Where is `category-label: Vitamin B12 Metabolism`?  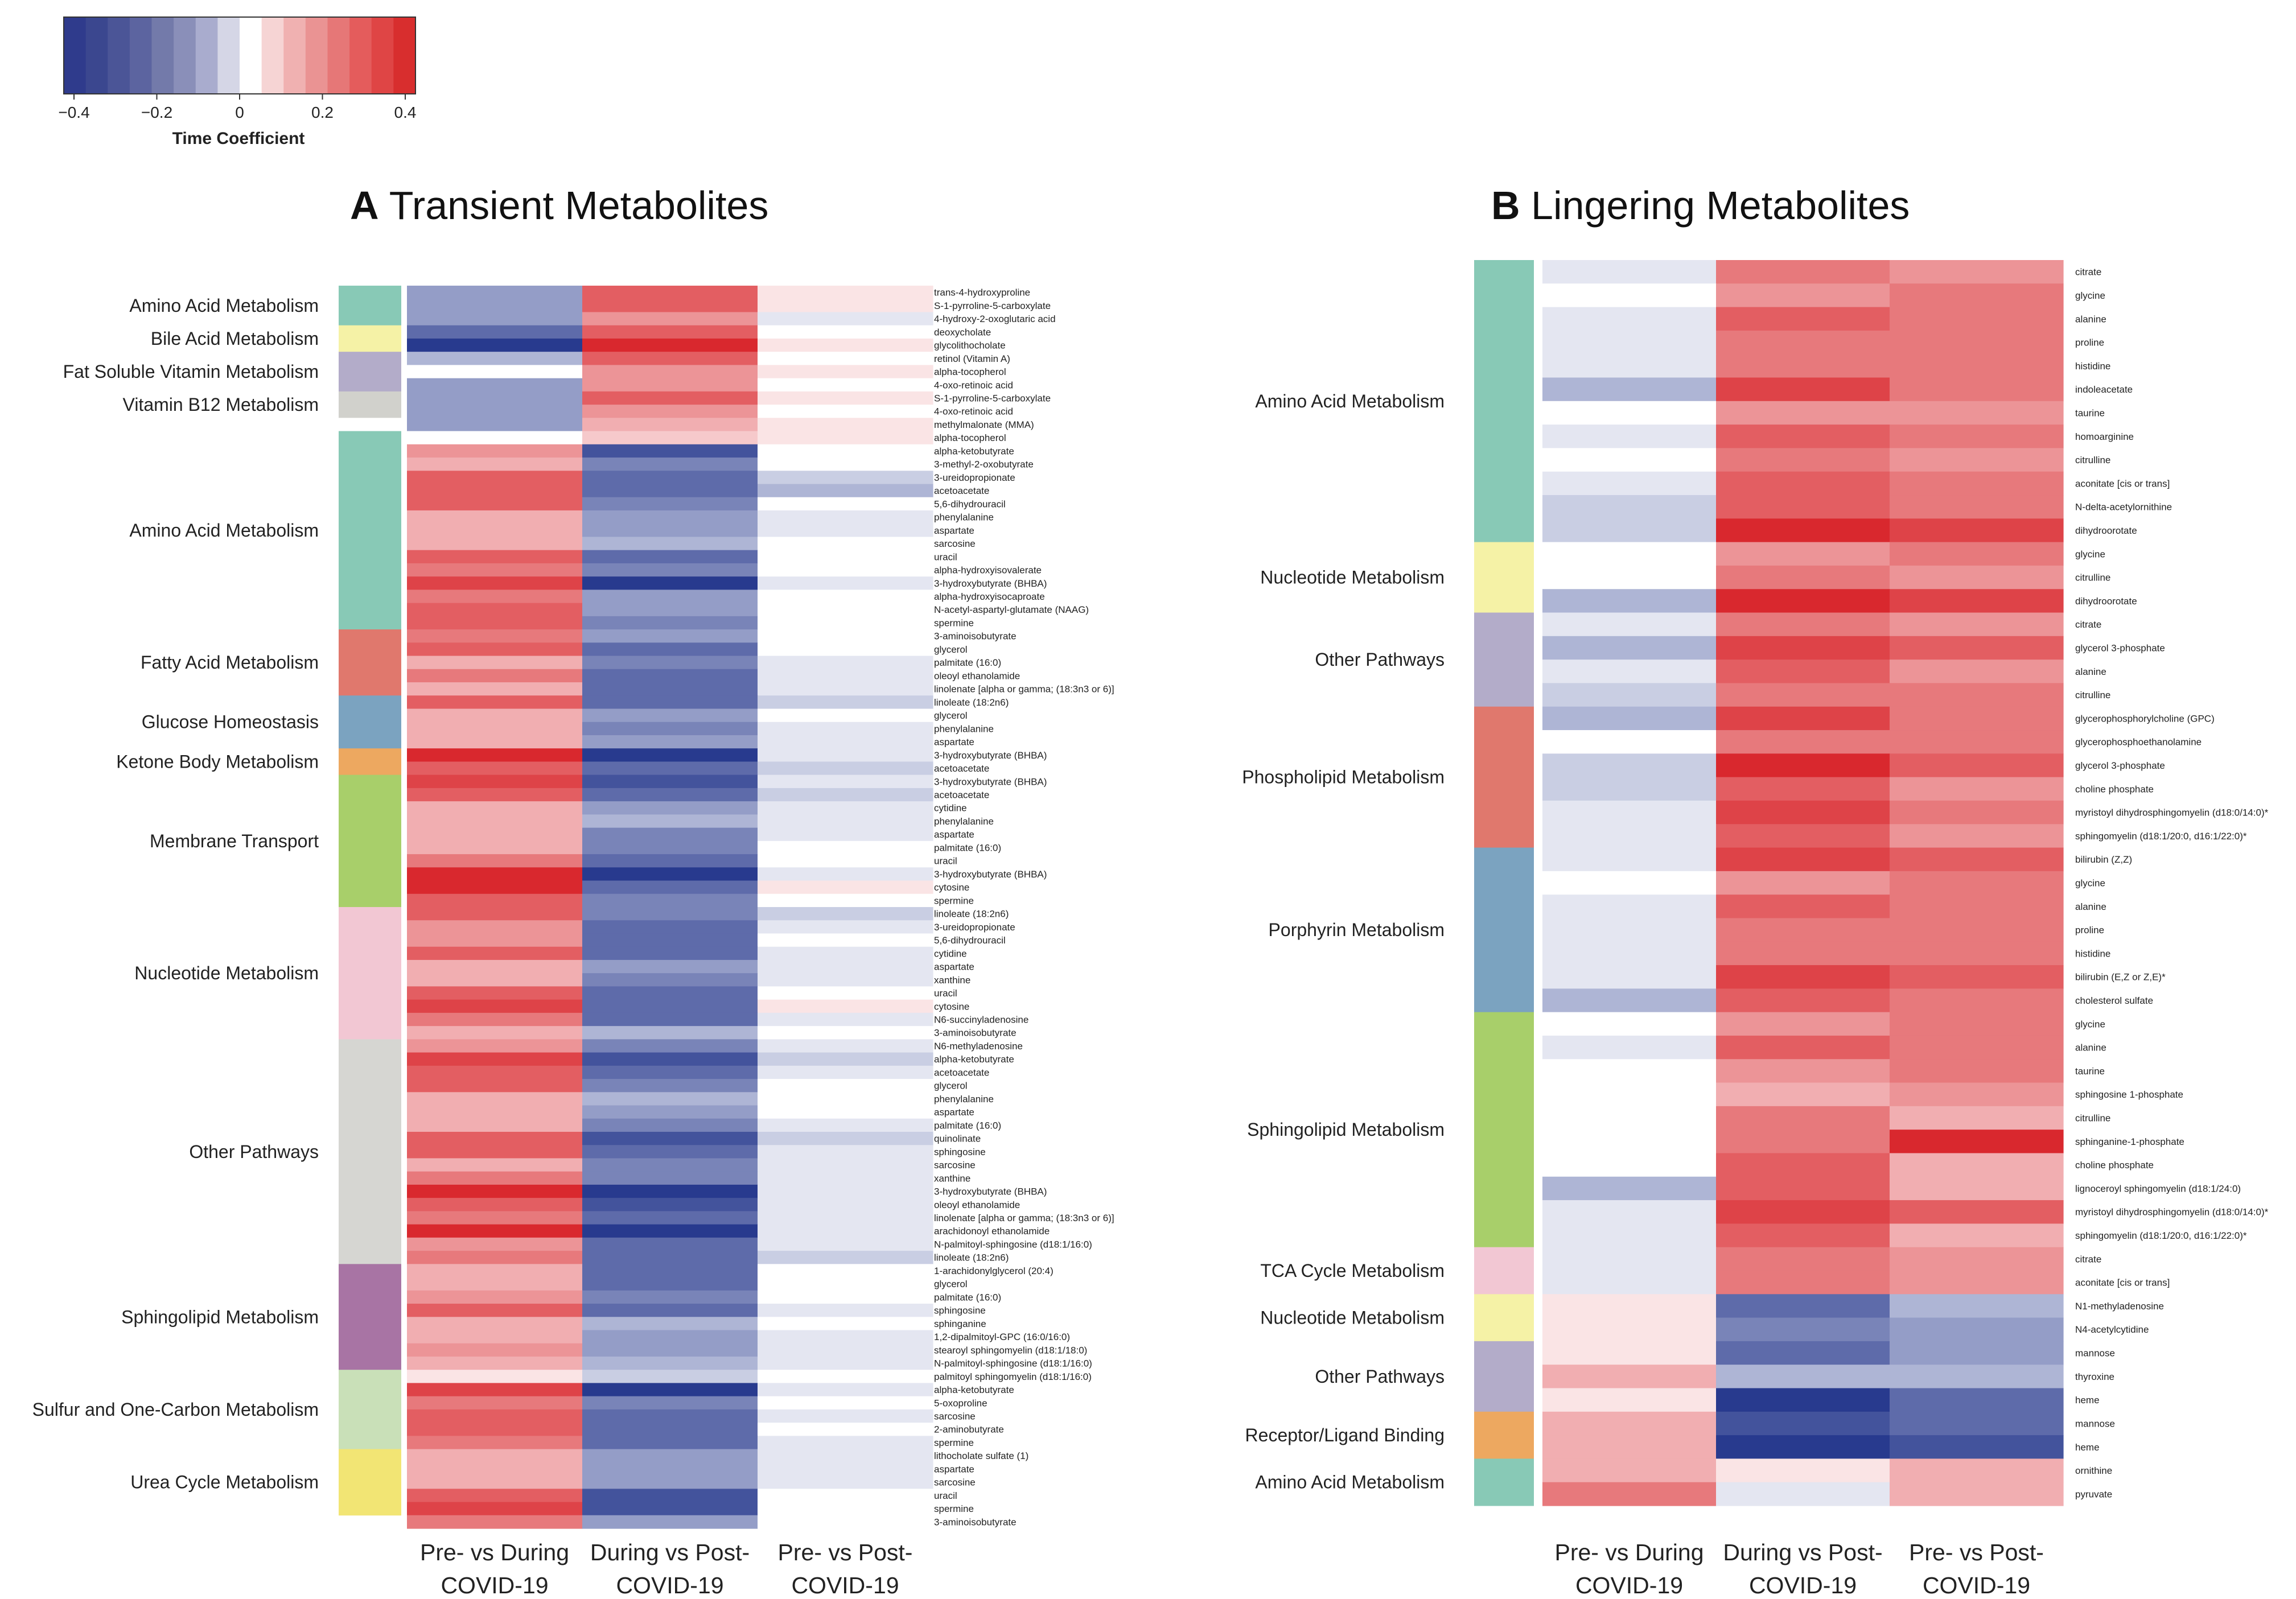 category-label: Vitamin B12 Metabolism is located at coordinates (221, 404).